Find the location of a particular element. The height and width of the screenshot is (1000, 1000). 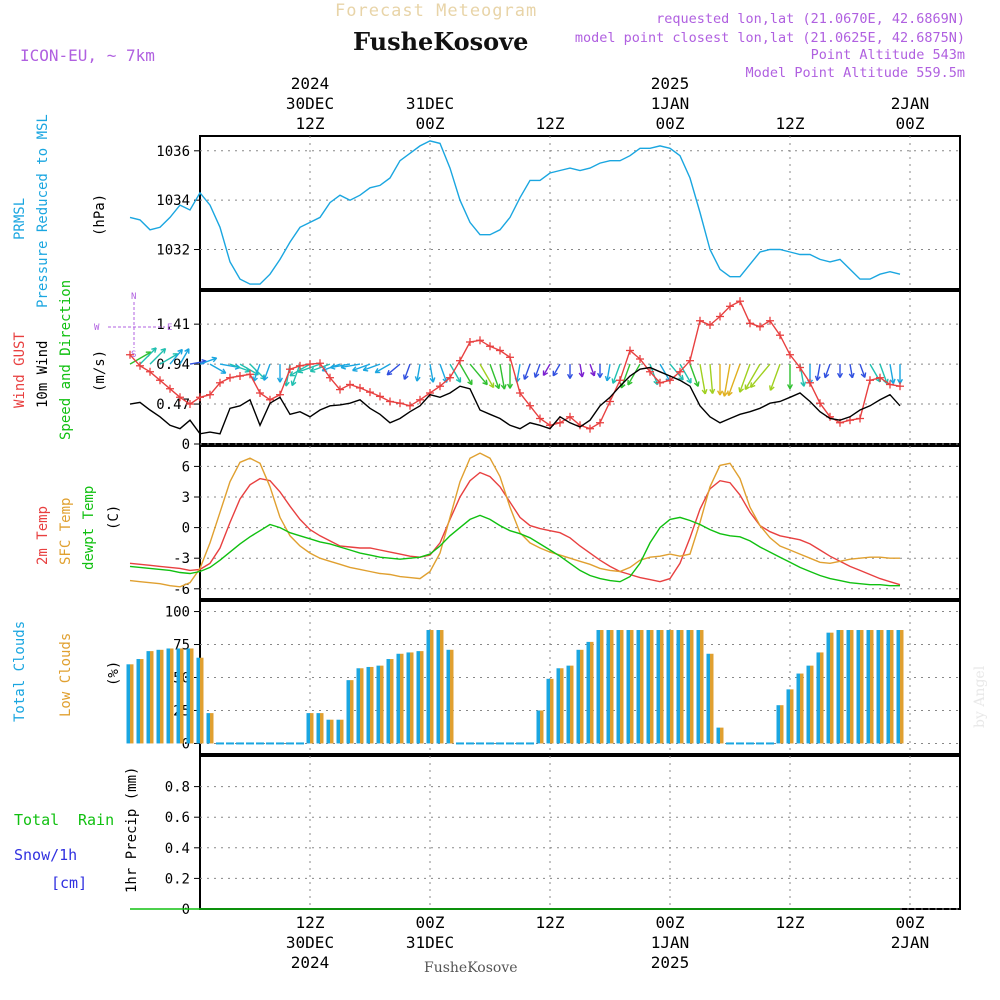

model-name: ICON-EU, ~ 7km is located at coordinates (87, 55).